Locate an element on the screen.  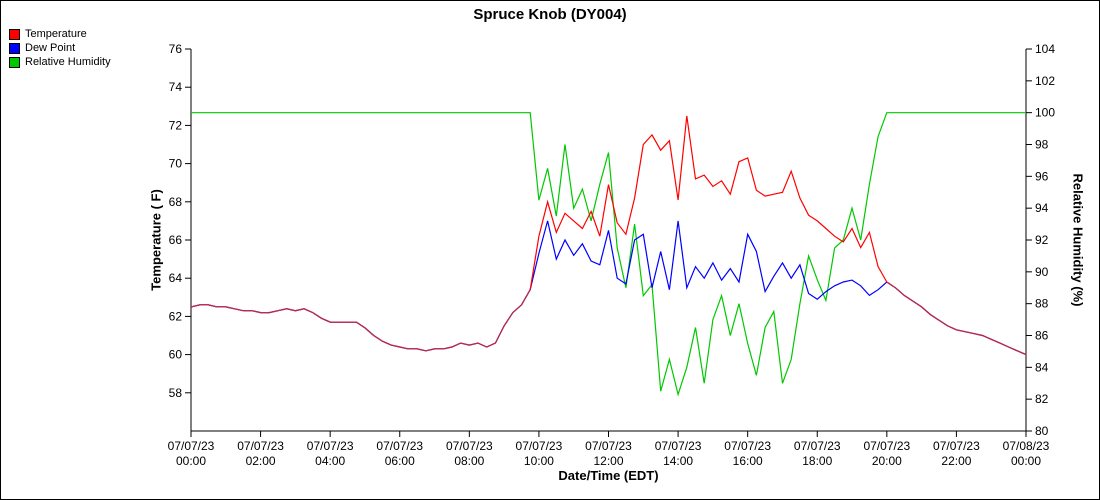
legend-item: Dew Point is located at coordinates (60, 48).